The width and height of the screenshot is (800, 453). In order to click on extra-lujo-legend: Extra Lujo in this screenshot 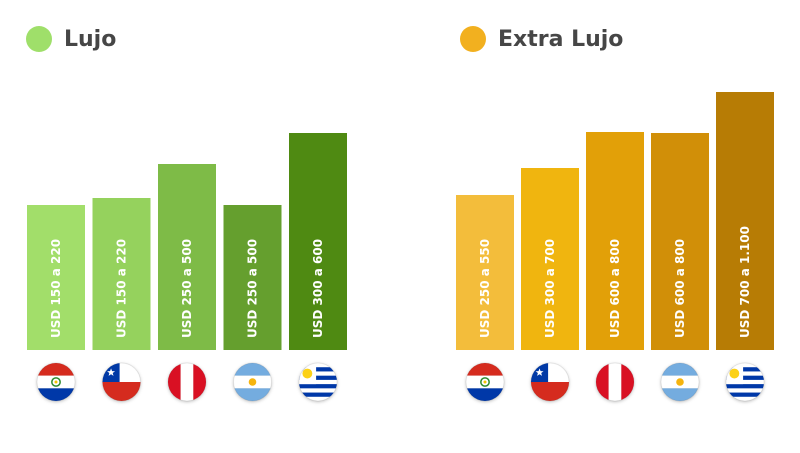, I will do `click(541, 39)`.